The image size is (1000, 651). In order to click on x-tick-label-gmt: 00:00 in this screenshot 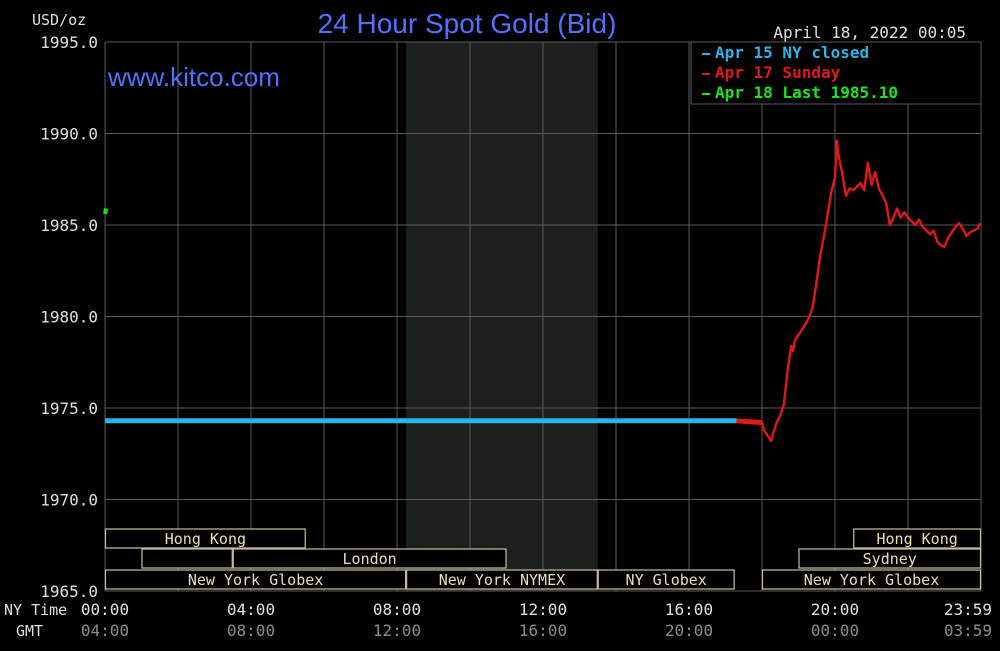, I will do `click(835, 630)`.